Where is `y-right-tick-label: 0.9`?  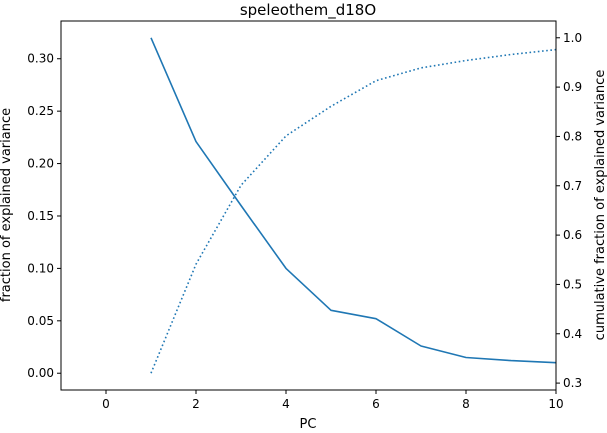 y-right-tick-label: 0.9 is located at coordinates (572, 87).